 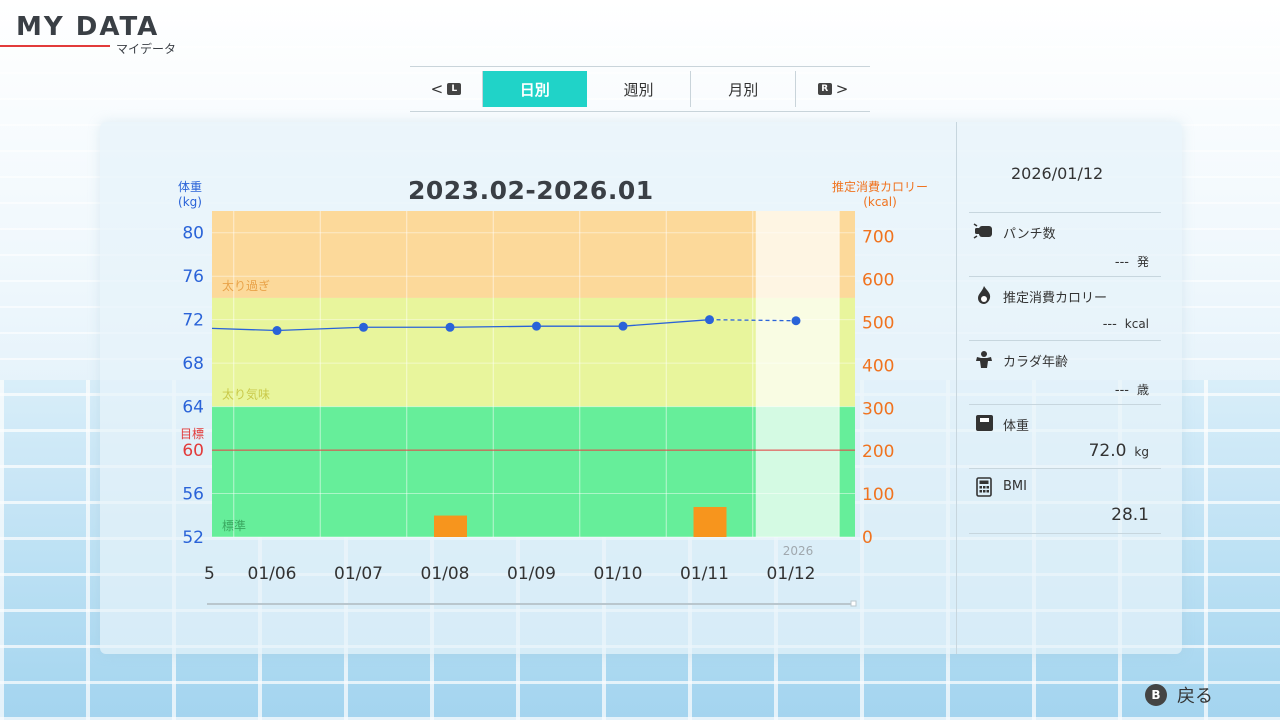 What do you see at coordinates (798, 551) in the screenshot?
I see `year-label: 2026` at bounding box center [798, 551].